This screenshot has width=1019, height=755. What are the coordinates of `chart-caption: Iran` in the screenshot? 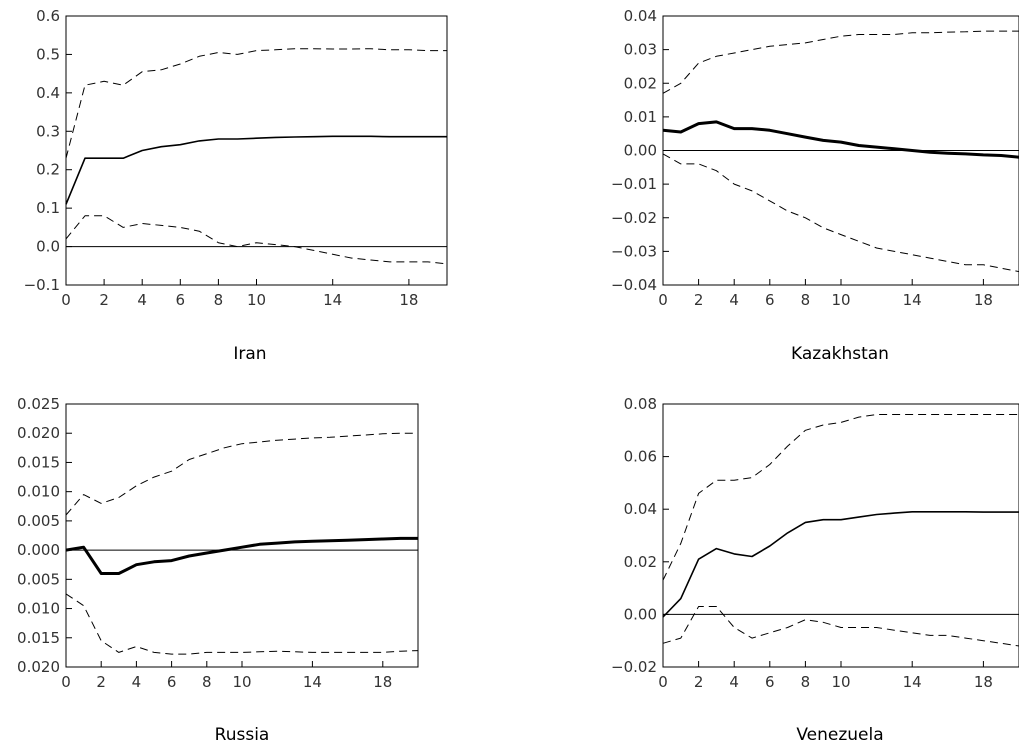 It's located at (249, 354).